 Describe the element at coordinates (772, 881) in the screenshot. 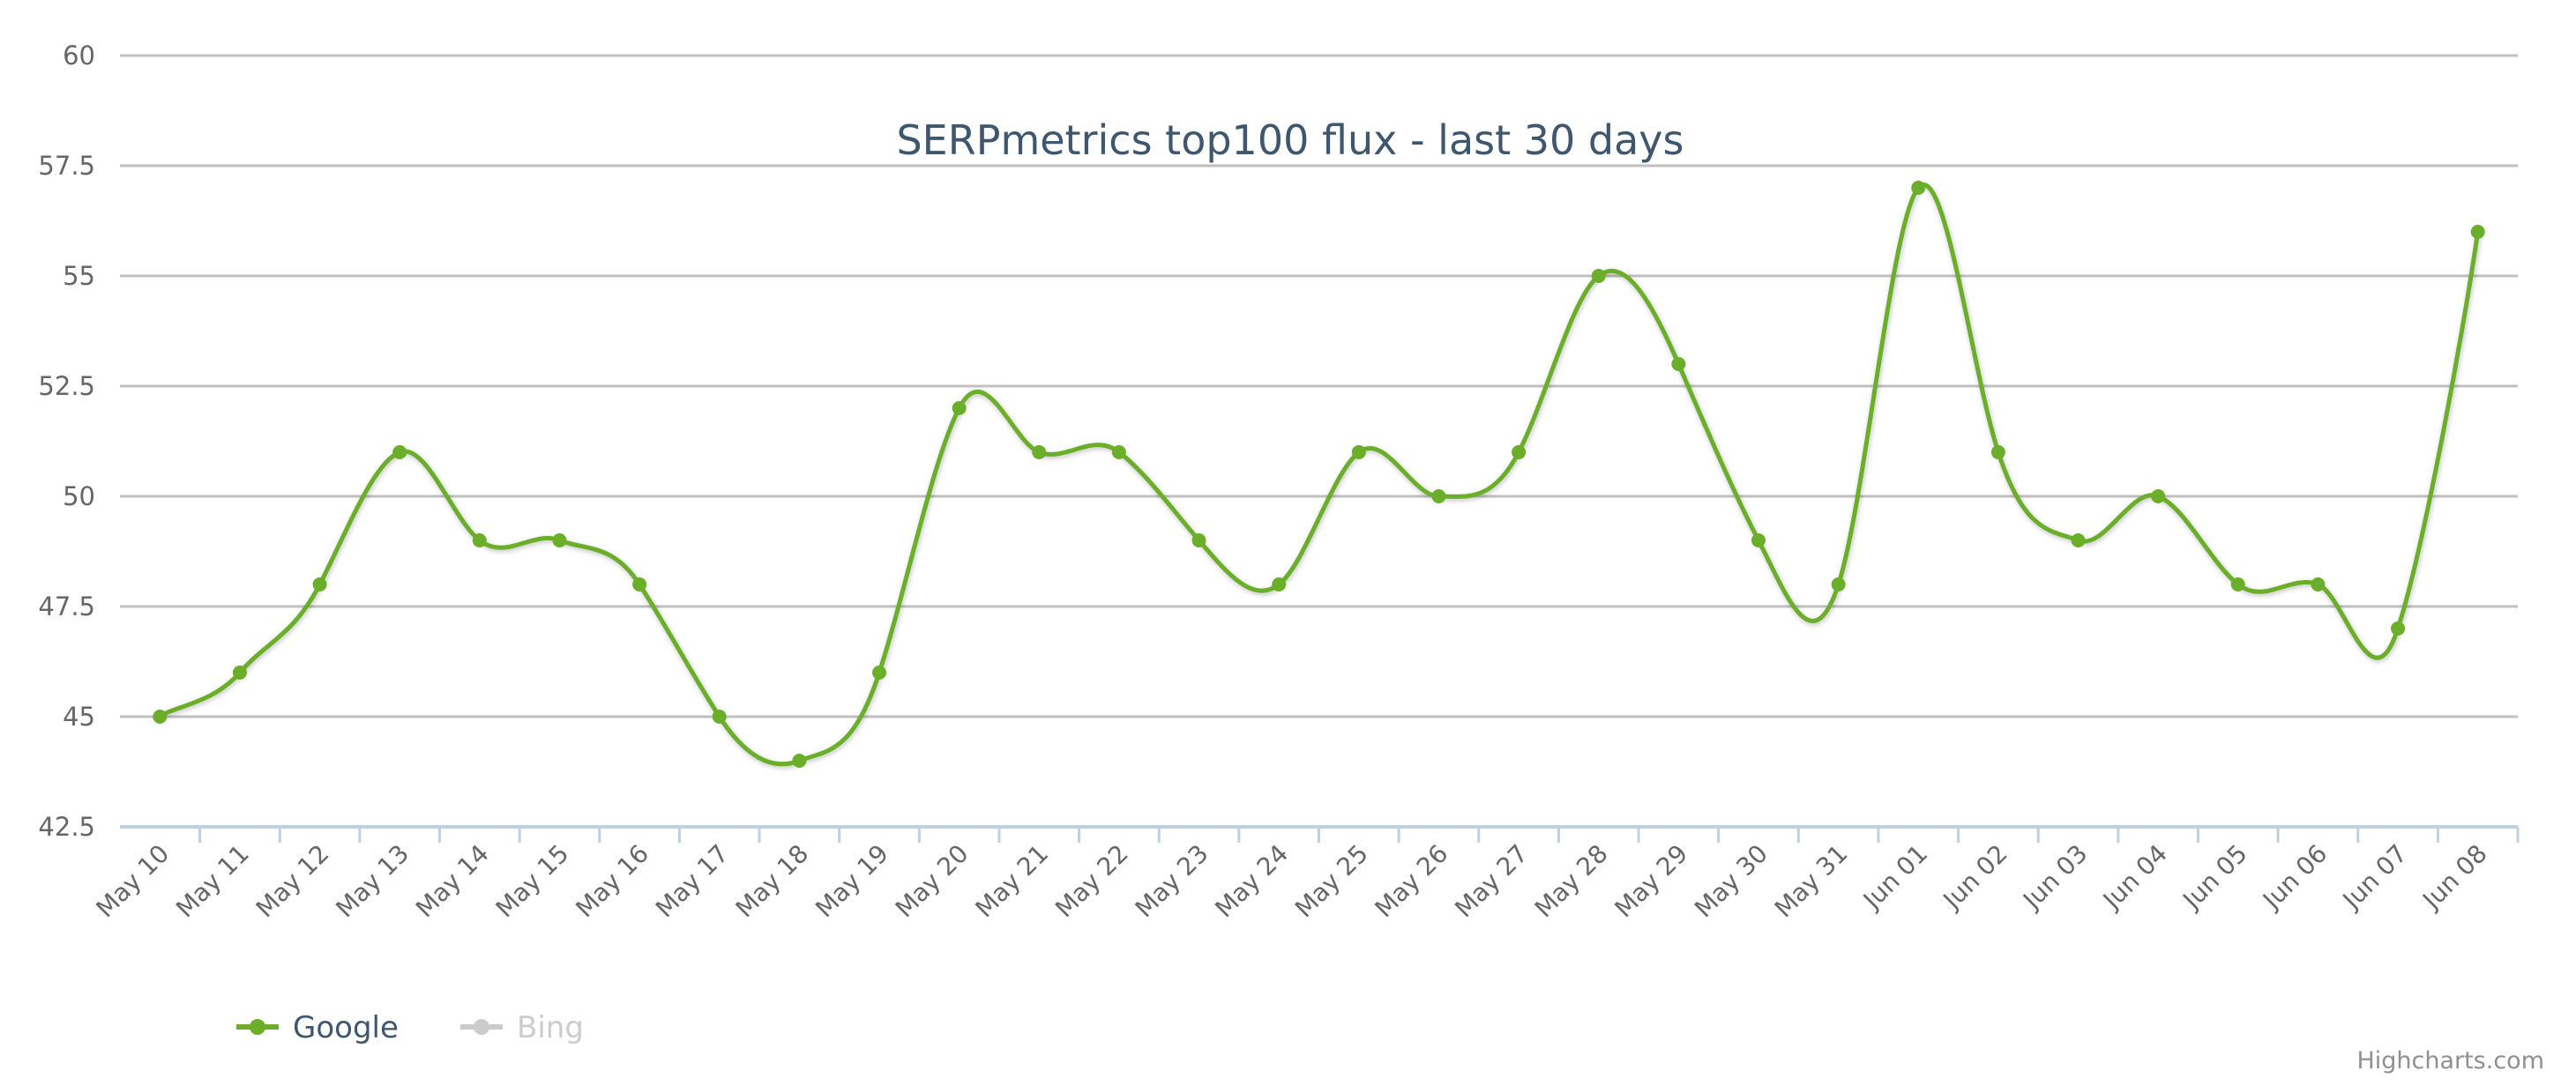

I see `x-tick-label: May 18` at that location.